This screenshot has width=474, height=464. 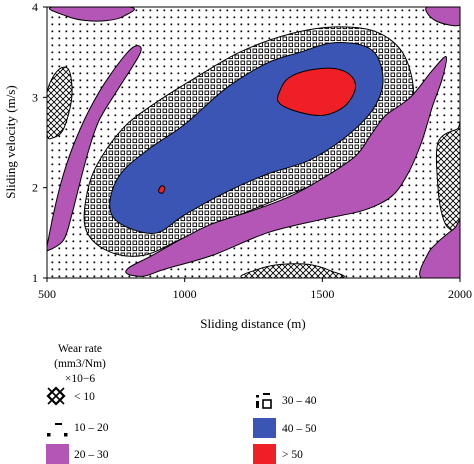 I want to click on x-tick-label: 1000, so click(x=185, y=294).